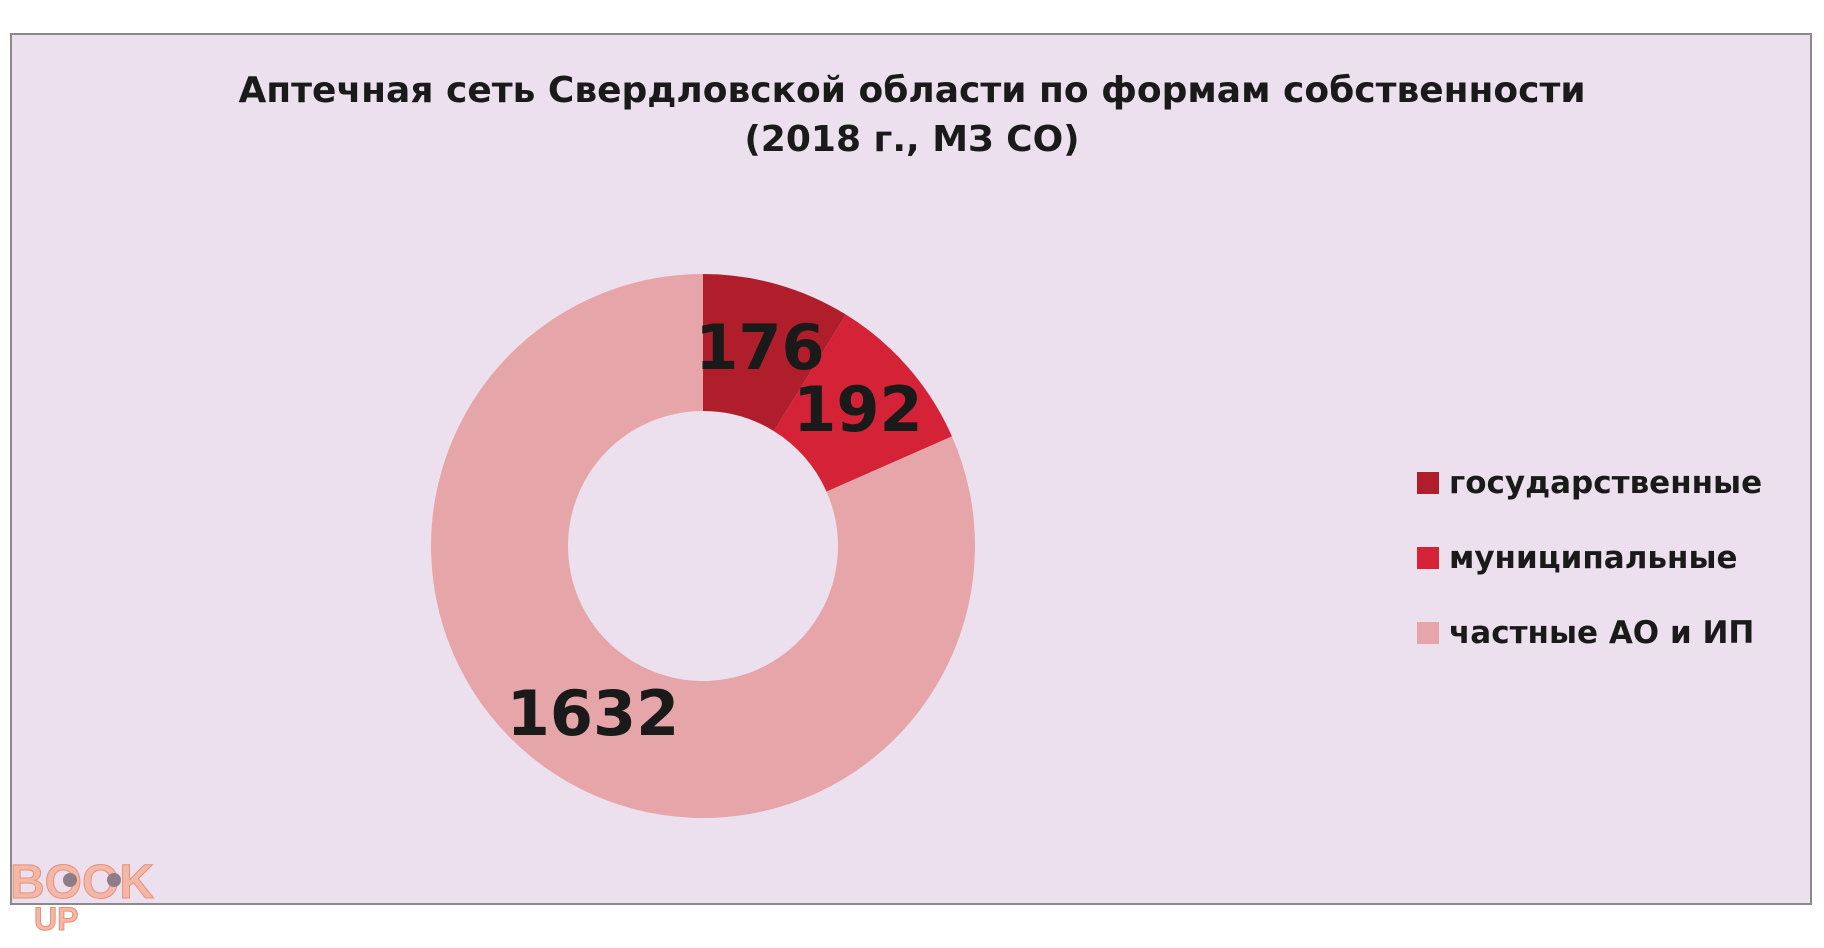  I want to click on legend-item-state: государственные, so click(1612, 482).